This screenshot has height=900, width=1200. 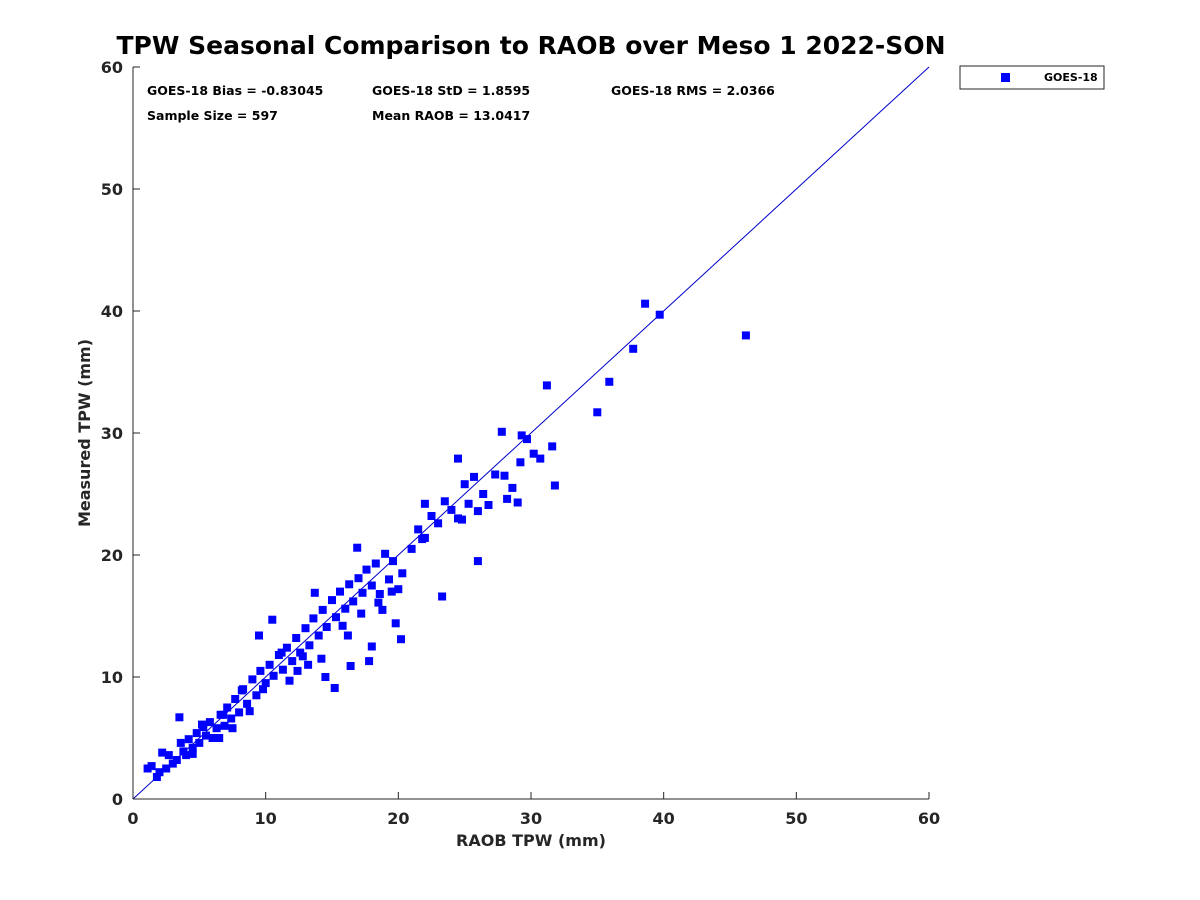 What do you see at coordinates (929, 818) in the screenshot?
I see `x-tick-label: 60` at bounding box center [929, 818].